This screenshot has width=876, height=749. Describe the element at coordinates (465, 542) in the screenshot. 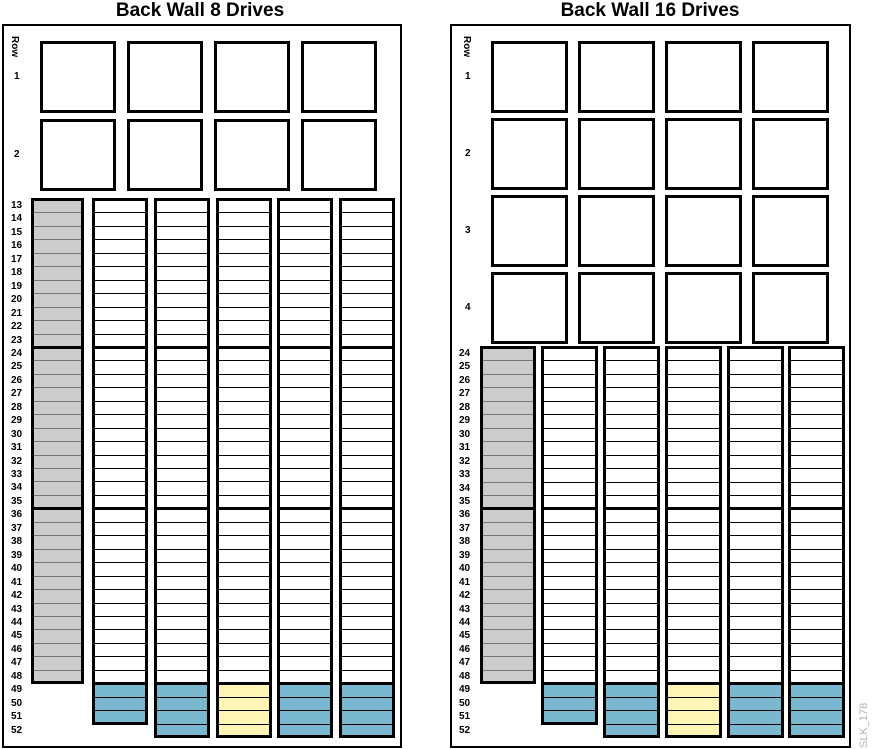

I see `row-label: 38` at that location.